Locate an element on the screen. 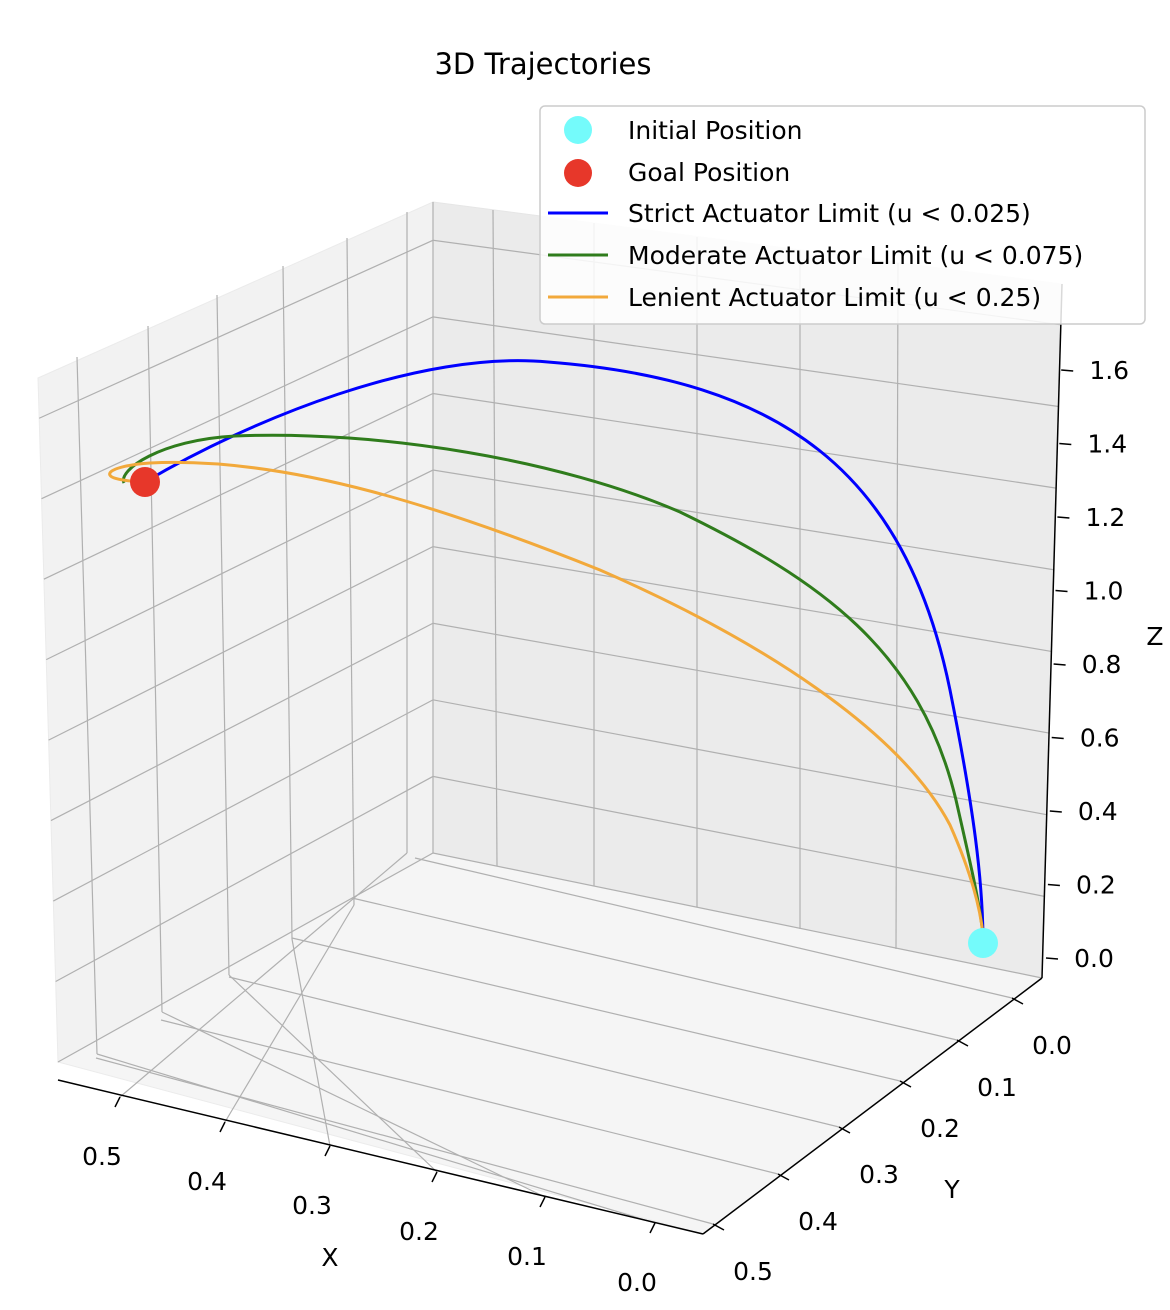 The width and height of the screenshot is (1170, 1310). y-axis-label: Y is located at coordinates (951, 1189).